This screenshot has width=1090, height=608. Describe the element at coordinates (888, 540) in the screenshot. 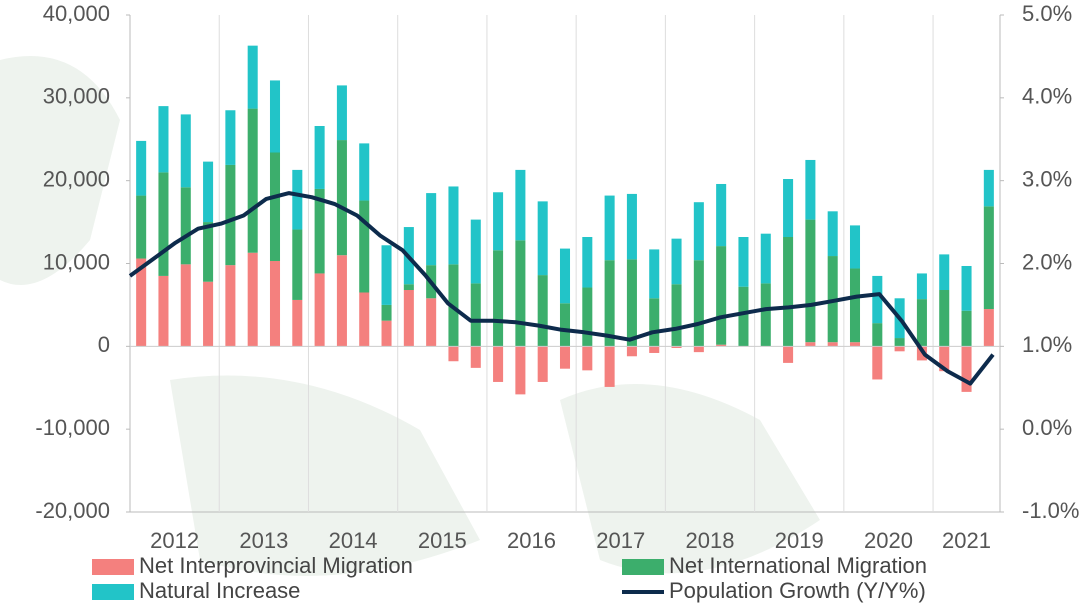

I see `x-tick-label: 2020` at that location.